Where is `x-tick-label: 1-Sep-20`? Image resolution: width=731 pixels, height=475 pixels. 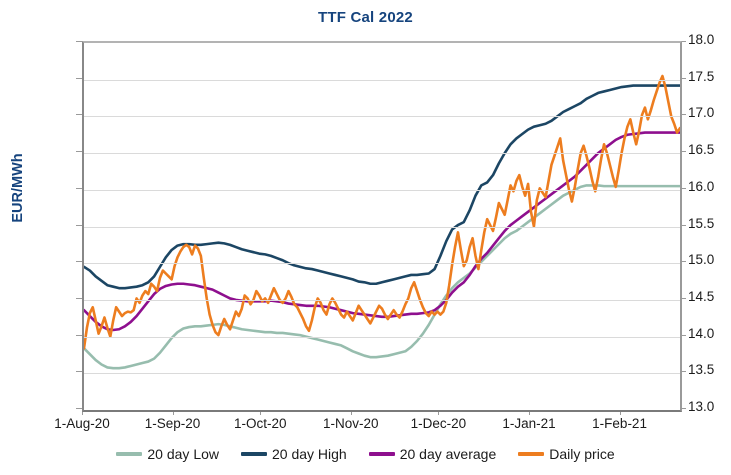
x-tick-label: 1-Sep-20 is located at coordinates (172, 423).